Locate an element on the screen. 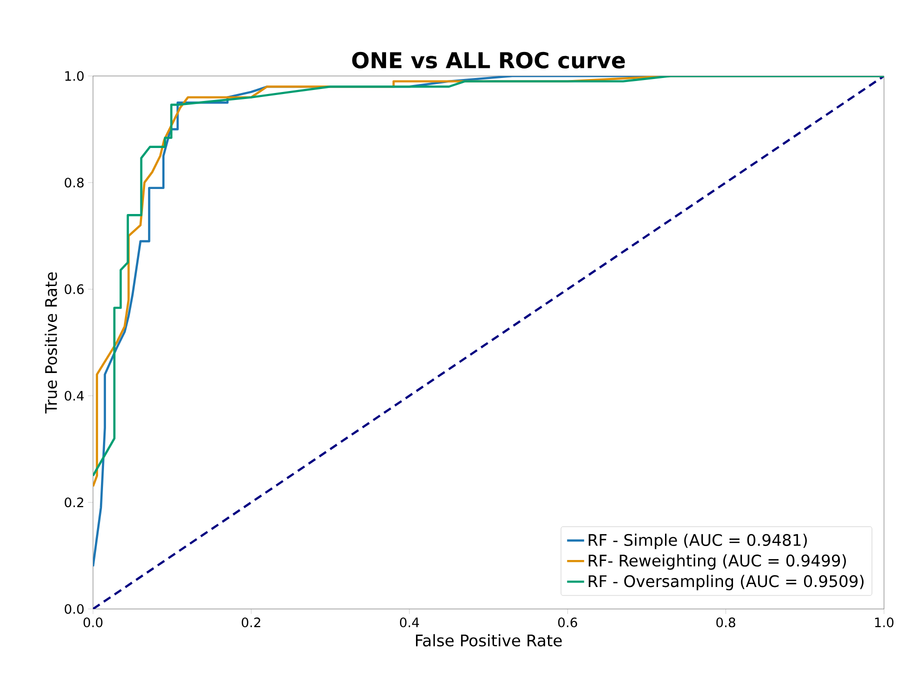 The height and width of the screenshot is (680, 901). x-axis-title: False Positive Rate is located at coordinates (489, 640).